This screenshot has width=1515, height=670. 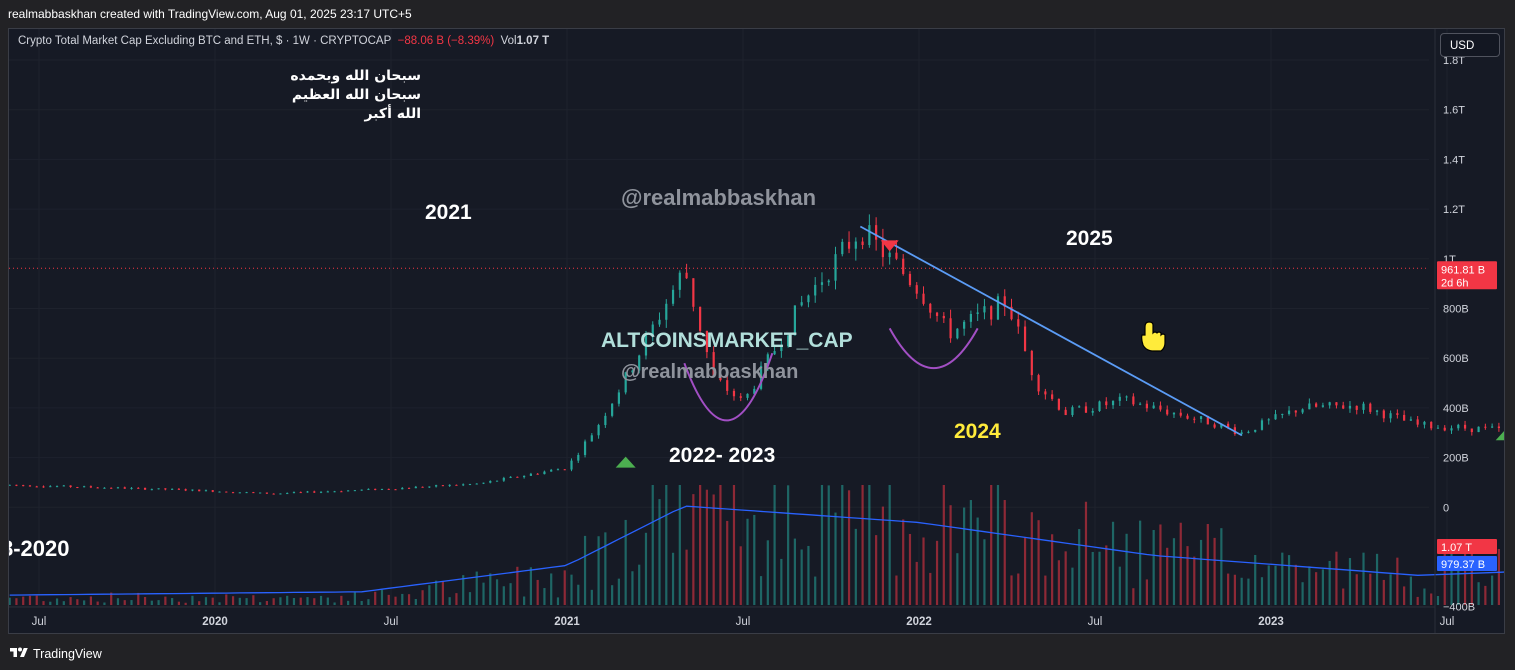 I want to click on volume-ma-tag-text-0: 979.37 B, so click(x=1463, y=565).